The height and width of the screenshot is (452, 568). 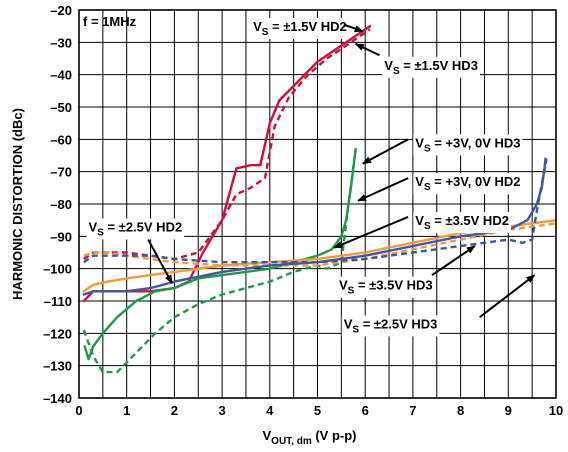 What do you see at coordinates (57, 366) in the screenshot?
I see `y-tick-label: –130` at bounding box center [57, 366].